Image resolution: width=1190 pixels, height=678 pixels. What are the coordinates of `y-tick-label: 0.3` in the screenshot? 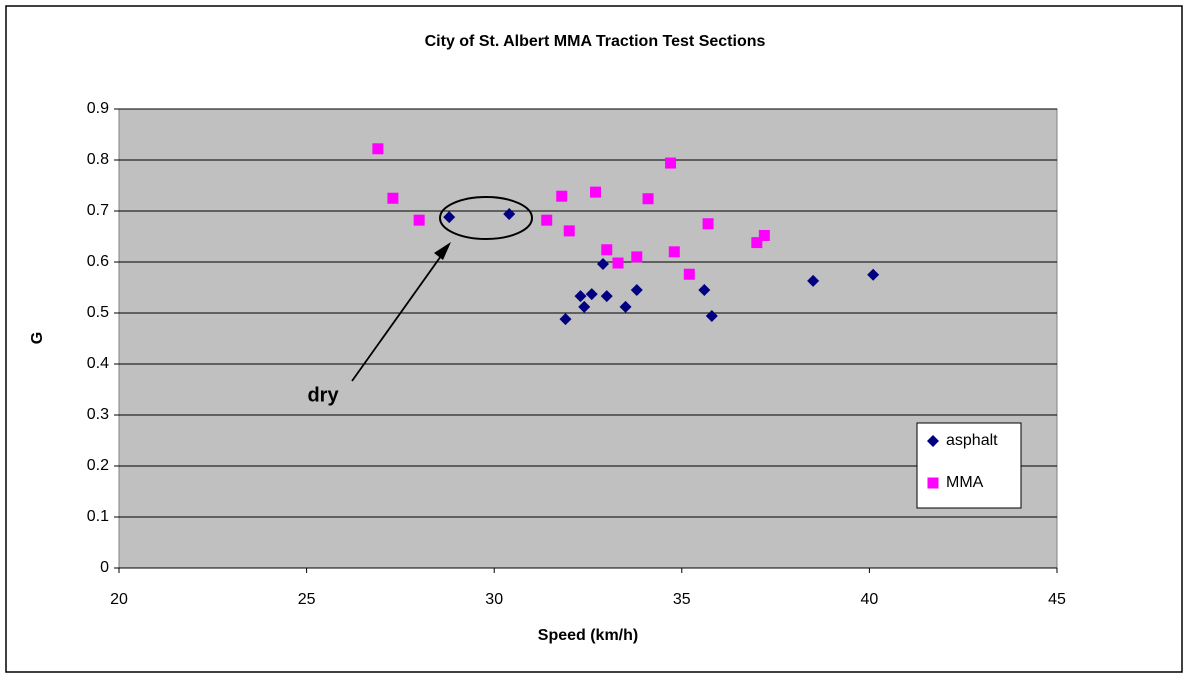 It's located at (98, 414).